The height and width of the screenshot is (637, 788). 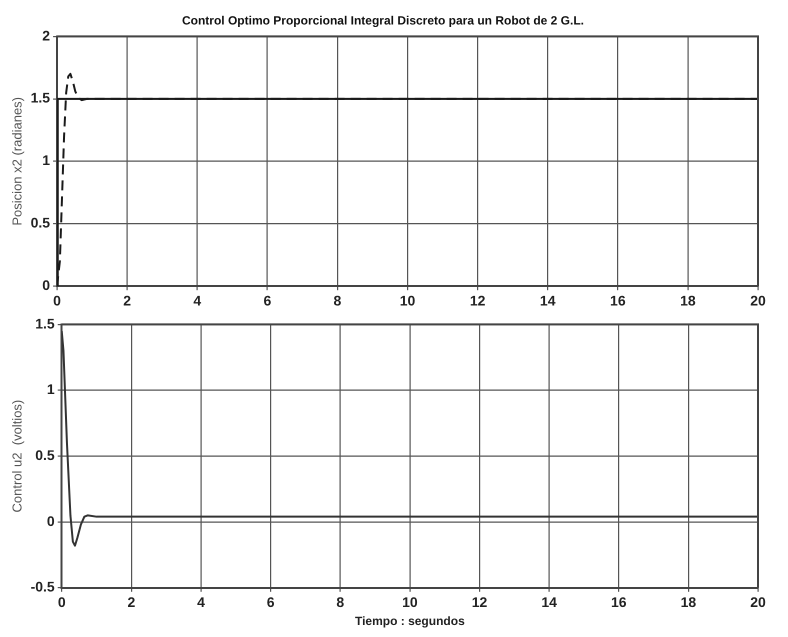 I want to click on x-axis-title: Tiempo : segundos, so click(x=410, y=621).